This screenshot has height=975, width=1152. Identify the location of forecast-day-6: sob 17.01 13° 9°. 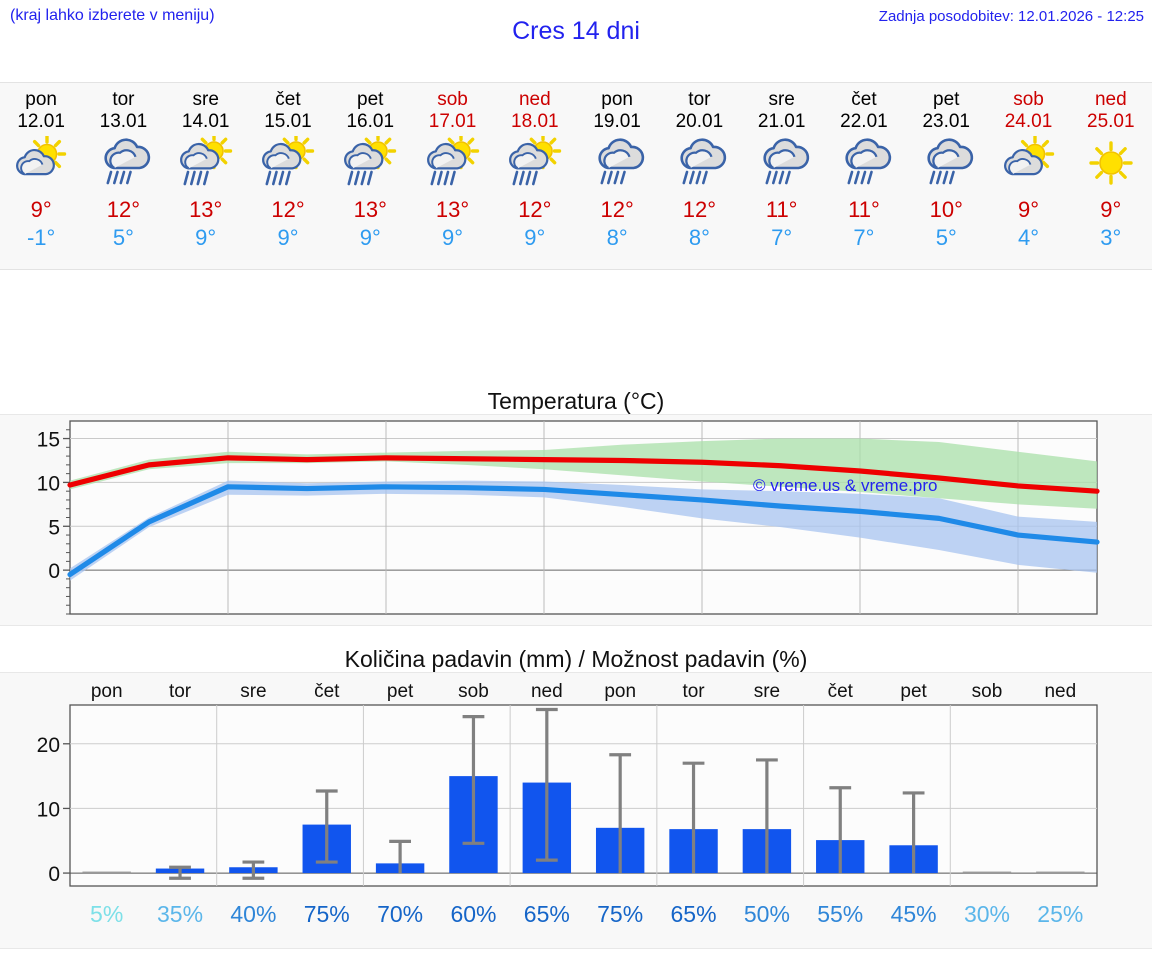
(452, 176).